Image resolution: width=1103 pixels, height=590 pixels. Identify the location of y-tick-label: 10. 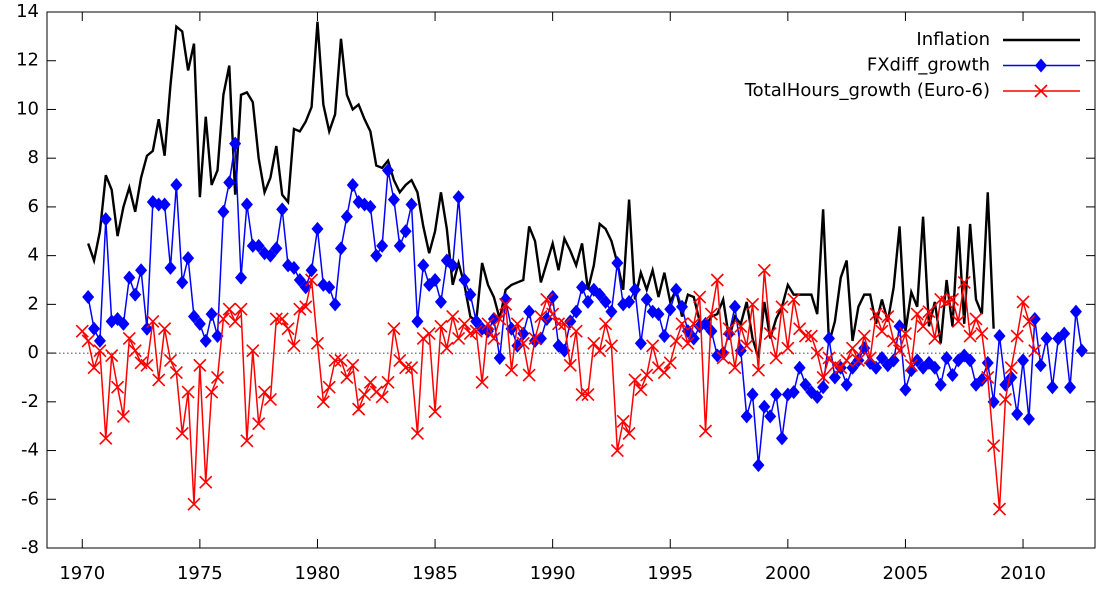
(27, 108).